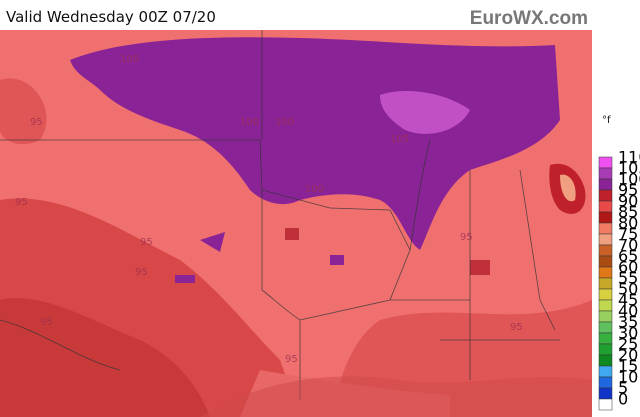 This screenshot has width=640, height=417. What do you see at coordinates (628, 190) in the screenshot?
I see `legend-label: 95` at bounding box center [628, 190].